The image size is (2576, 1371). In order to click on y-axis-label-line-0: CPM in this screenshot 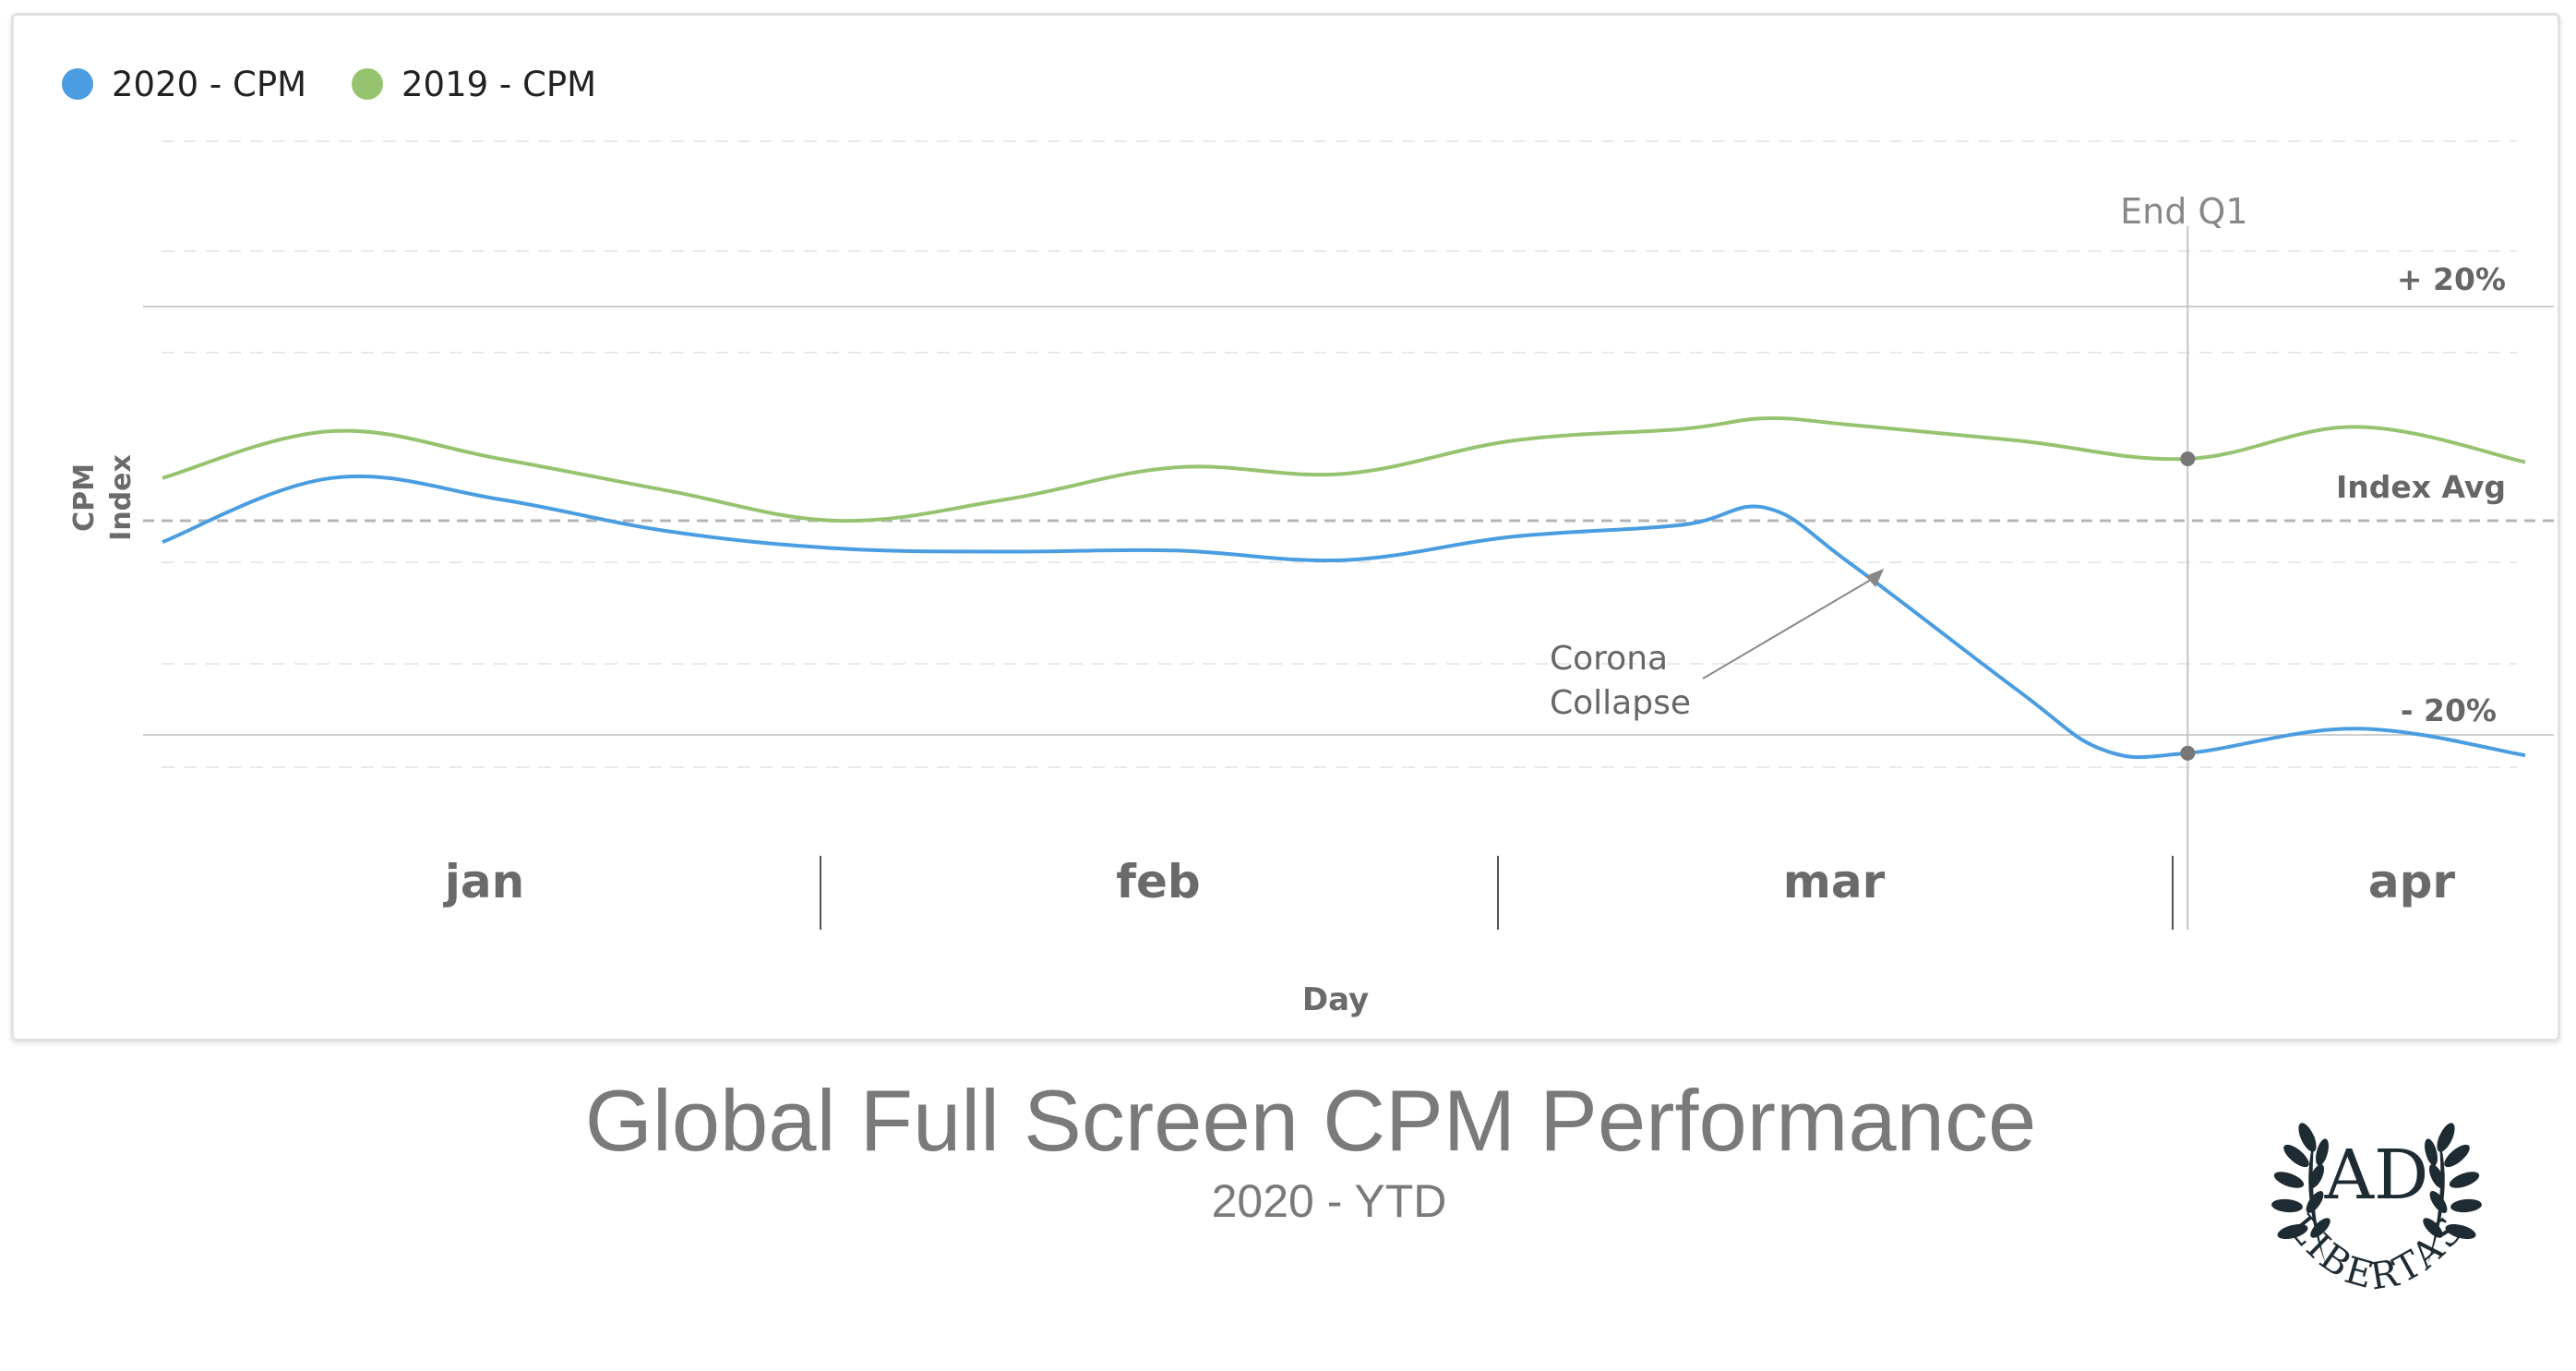, I will do `click(85, 498)`.